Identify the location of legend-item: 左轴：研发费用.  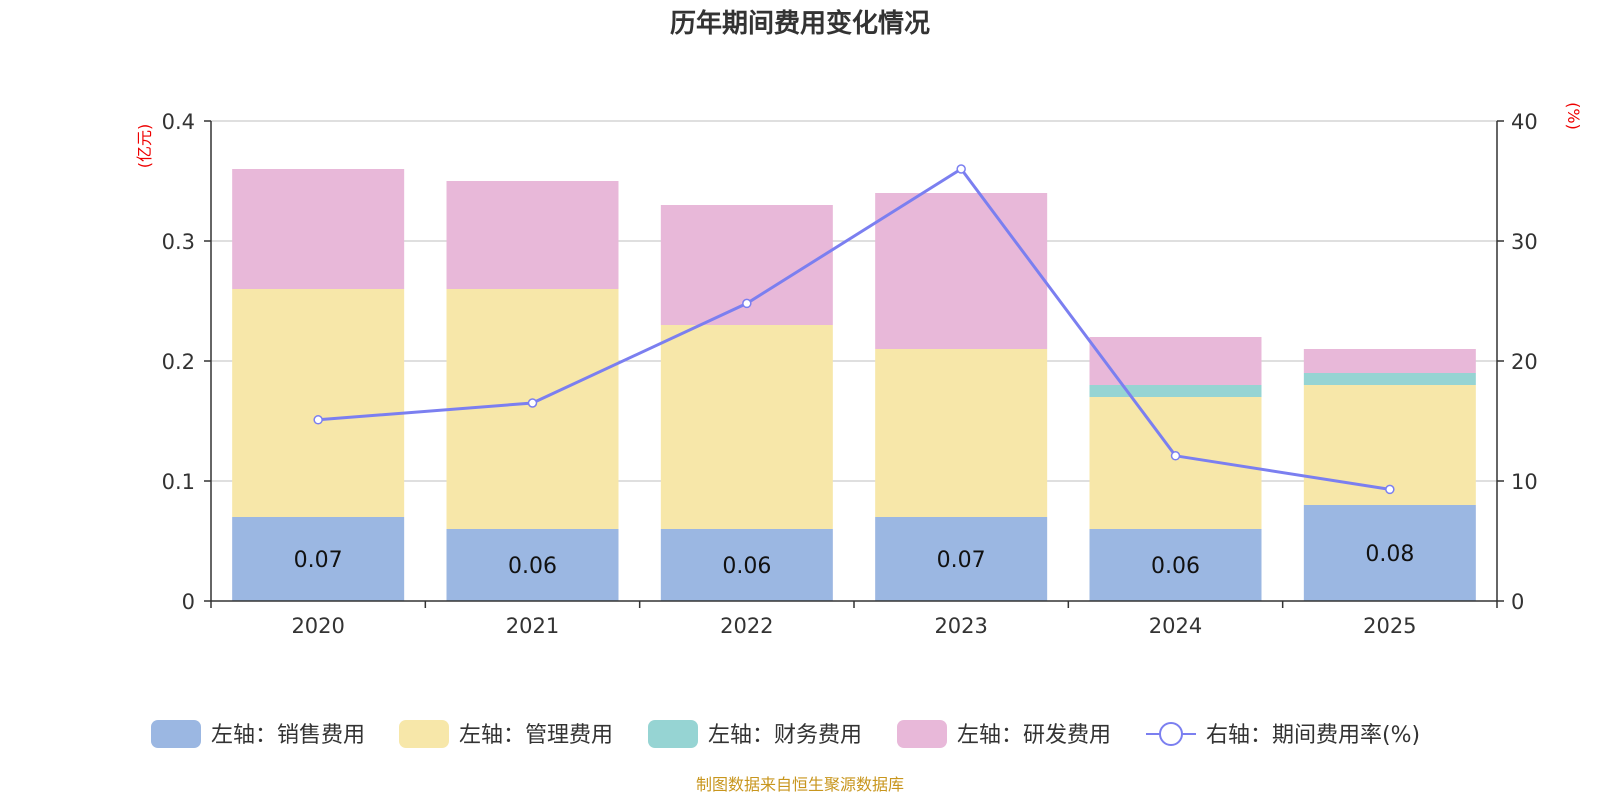
(1004, 734).